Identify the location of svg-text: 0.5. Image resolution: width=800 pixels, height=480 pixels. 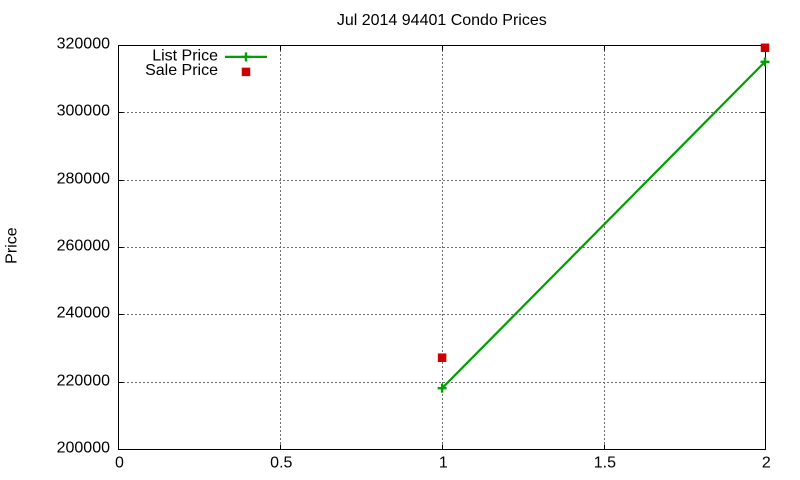
(281, 463).